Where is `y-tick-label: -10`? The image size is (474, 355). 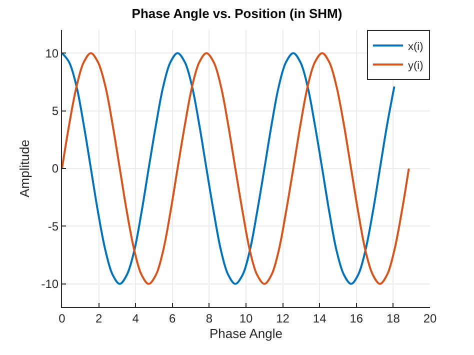 y-tick-label: -10 is located at coordinates (50, 284).